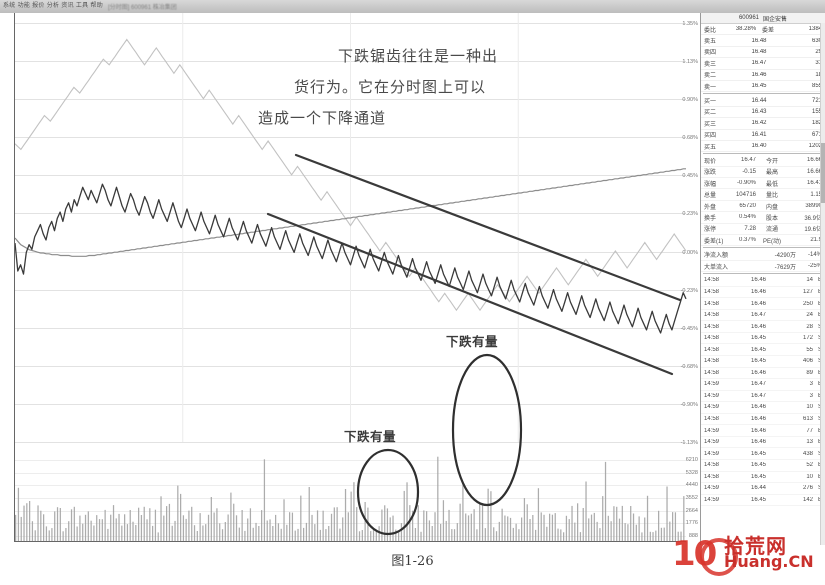 This screenshot has height=585, width=825. What do you see at coordinates (809, 430) in the screenshot?
I see `tick-volume: 77` at bounding box center [809, 430].